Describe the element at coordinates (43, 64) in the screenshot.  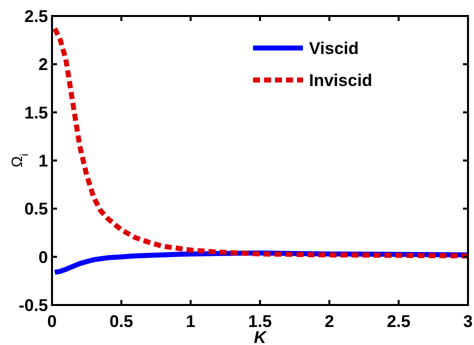
I see `y-tick-label: 2` at that location.